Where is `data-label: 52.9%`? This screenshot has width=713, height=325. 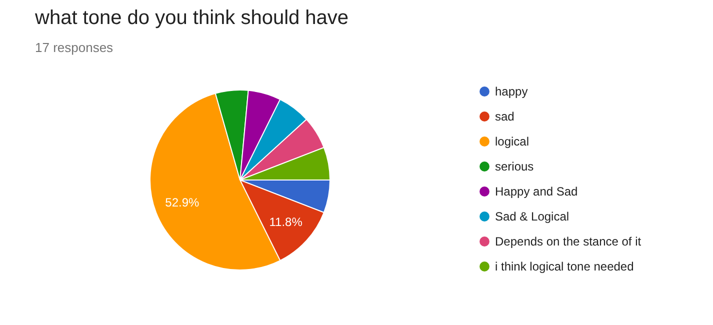
data-label: 52.9% is located at coordinates (182, 202).